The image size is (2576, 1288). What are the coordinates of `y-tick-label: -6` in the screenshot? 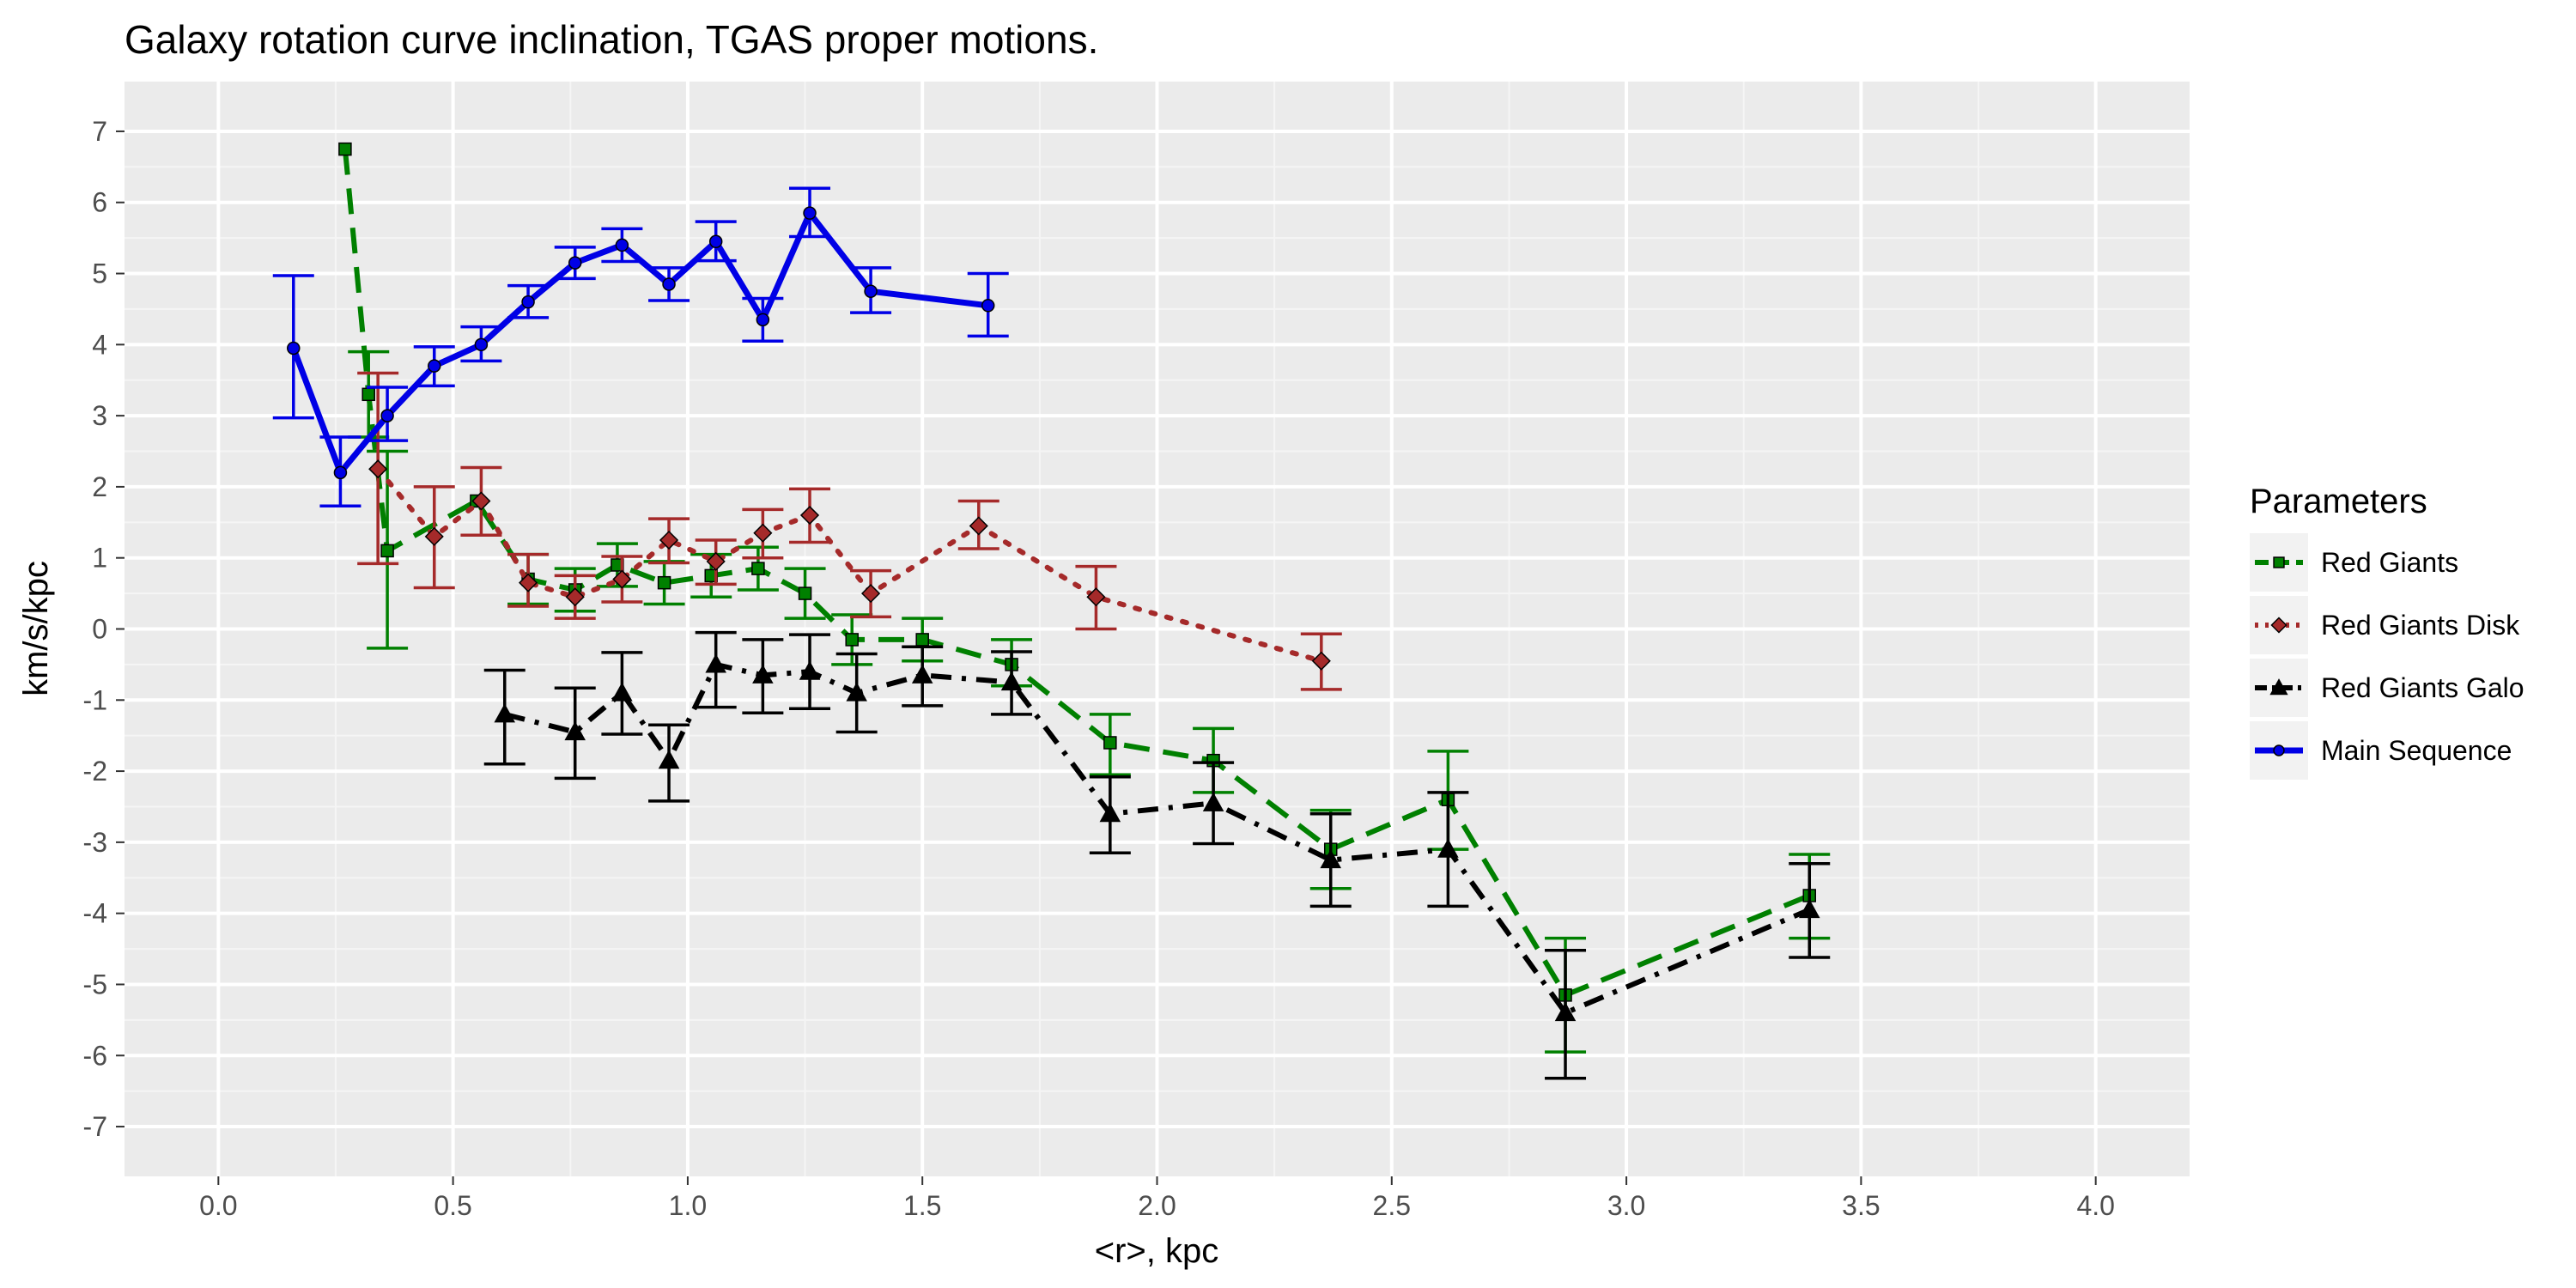 It's located at (95, 1056).